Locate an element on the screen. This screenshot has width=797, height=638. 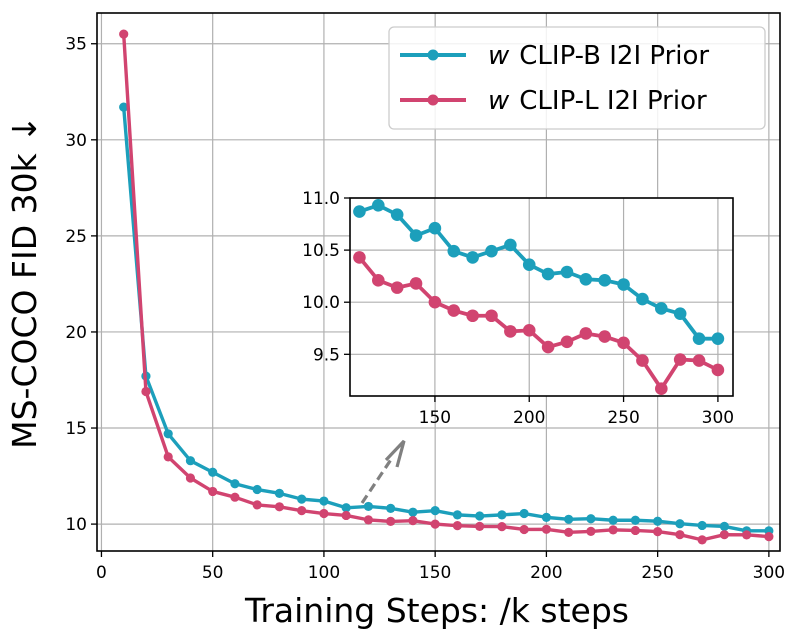
x-tick-label: 0 is located at coordinates (101, 573).